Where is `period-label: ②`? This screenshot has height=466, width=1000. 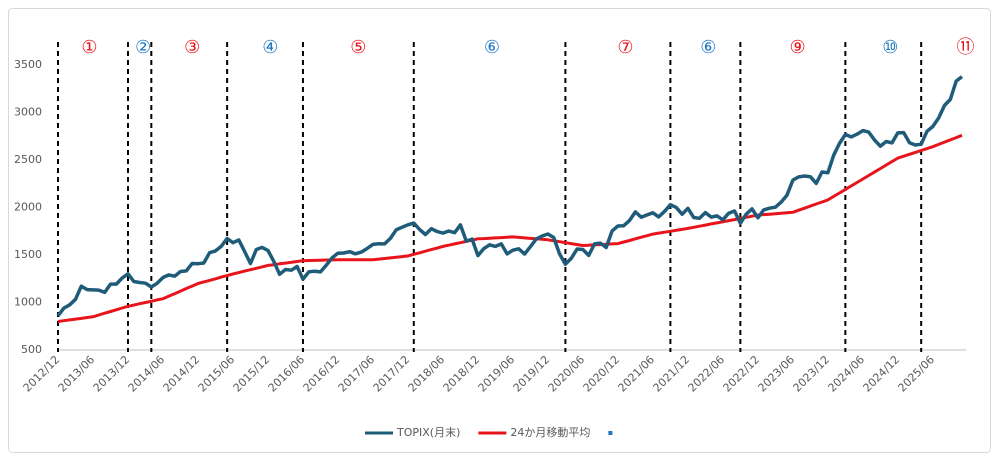
period-label: ② is located at coordinates (143, 47).